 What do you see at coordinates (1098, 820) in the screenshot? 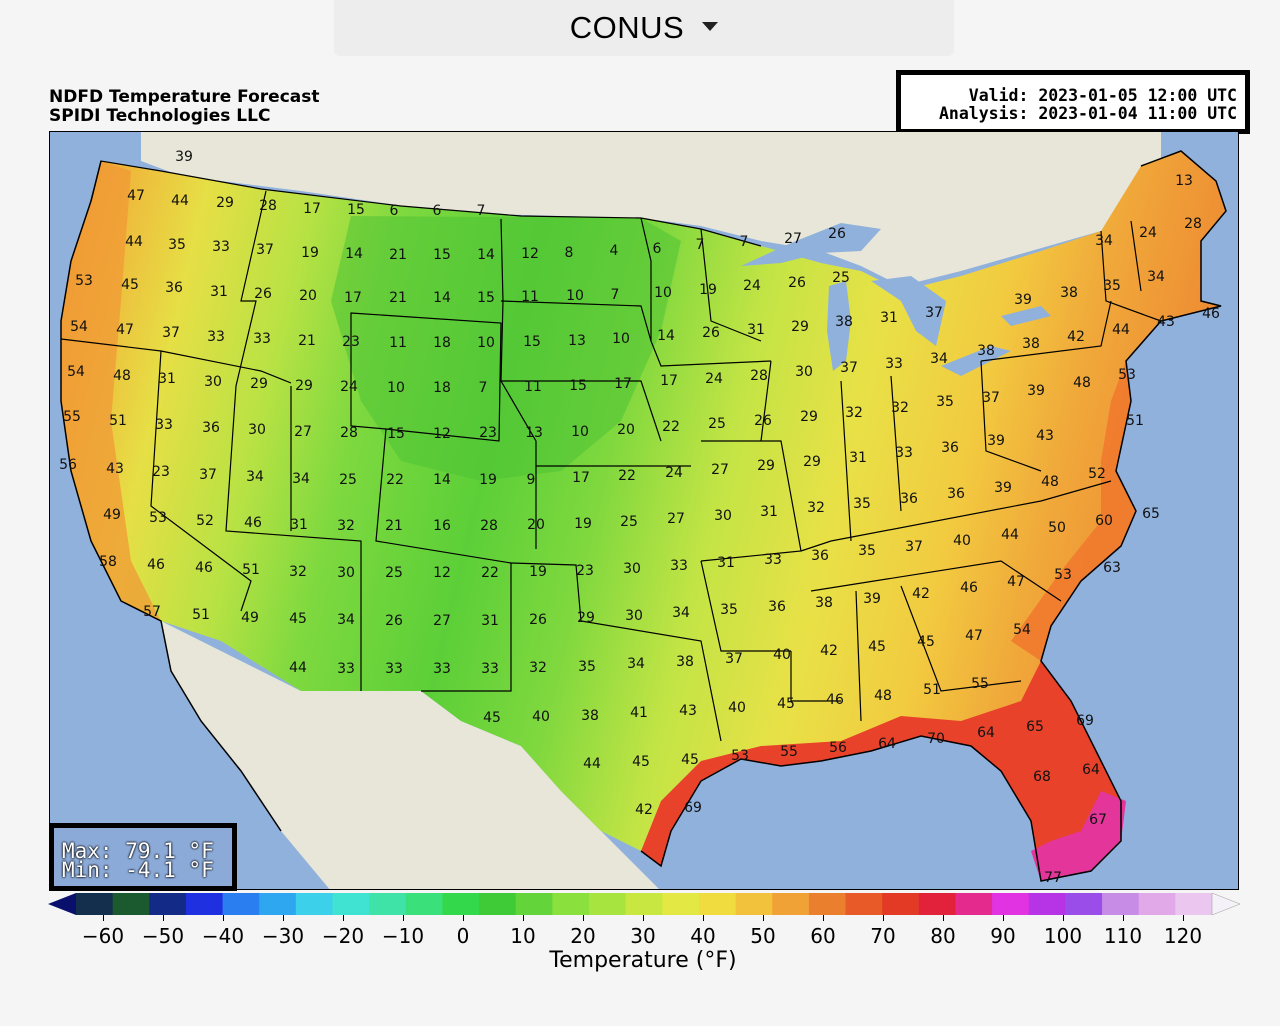
I see `temperature-value-label: 67` at bounding box center [1098, 820].